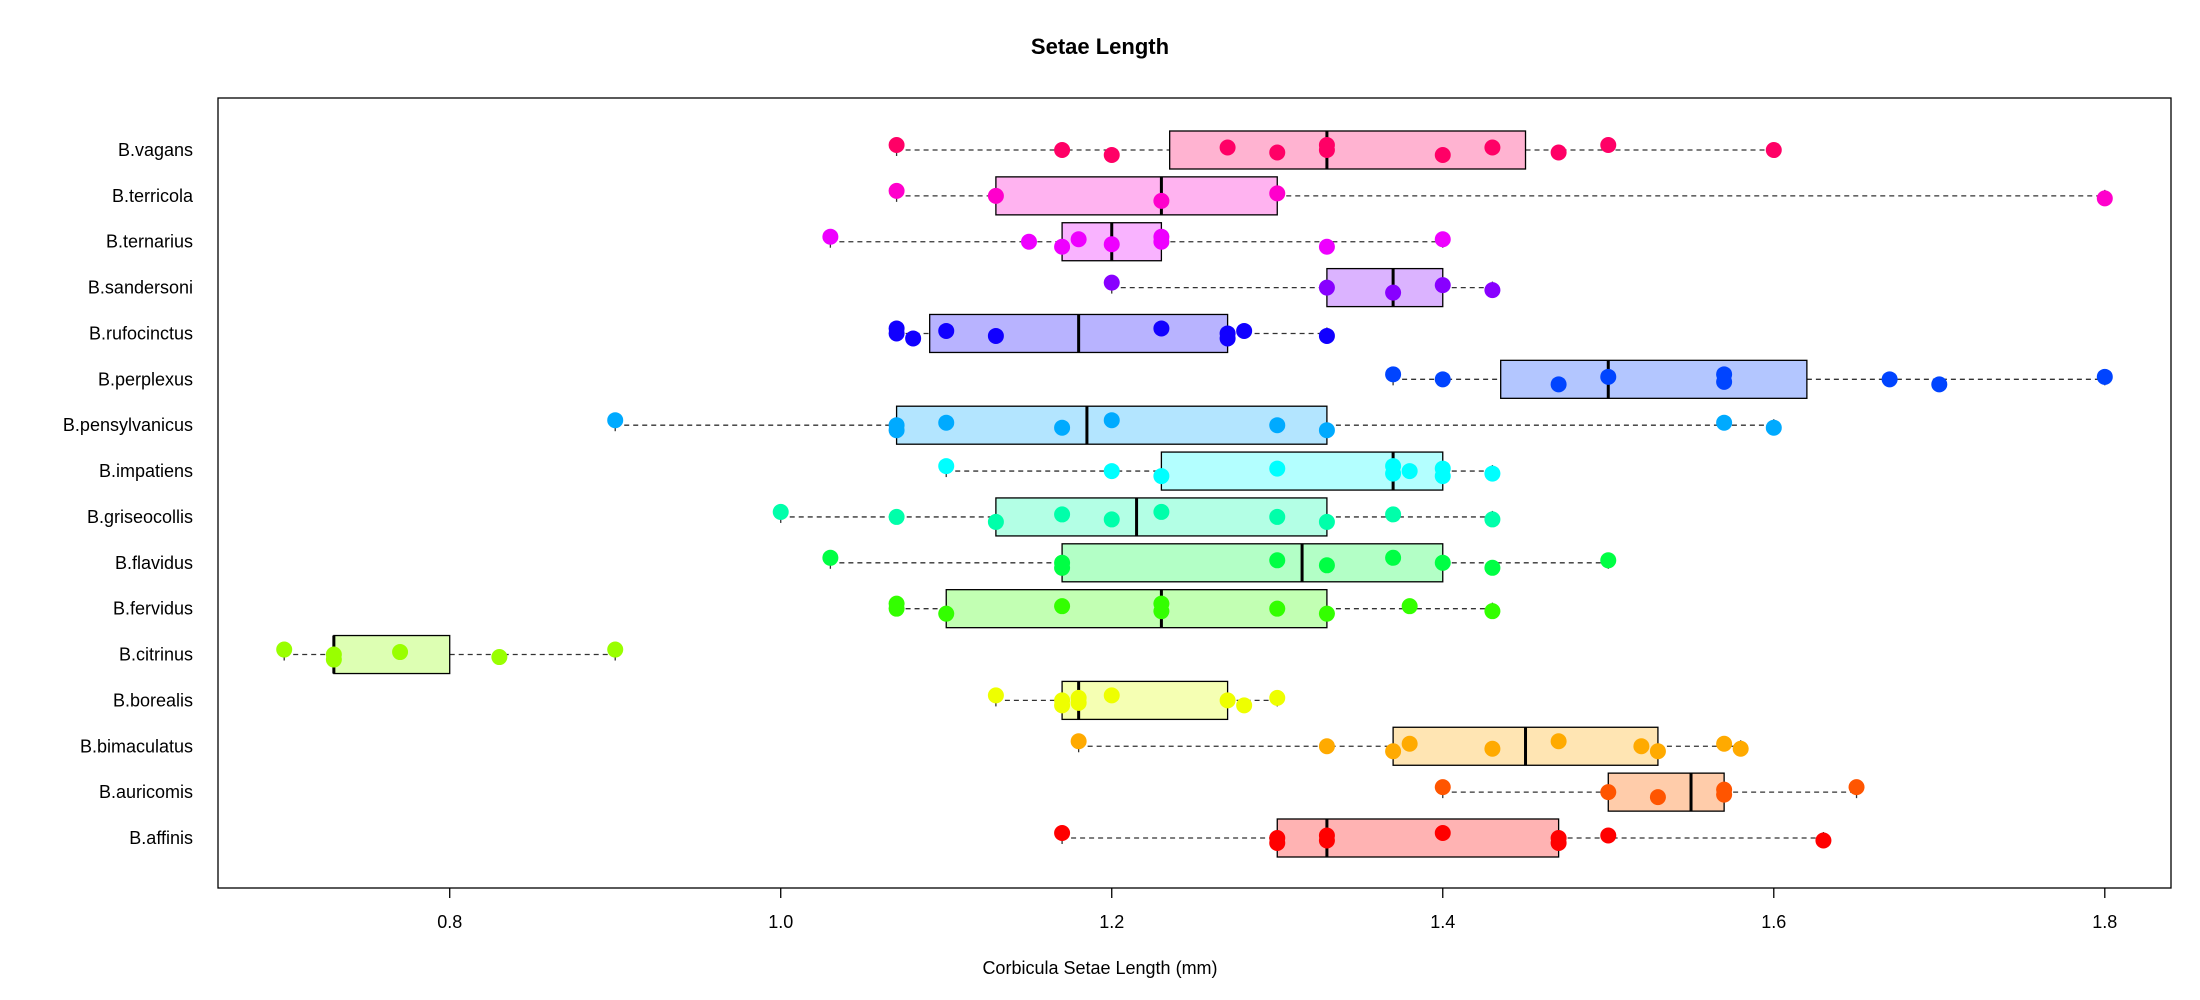  I want to click on boxplot-b-fervidus, so click(1194, 609).